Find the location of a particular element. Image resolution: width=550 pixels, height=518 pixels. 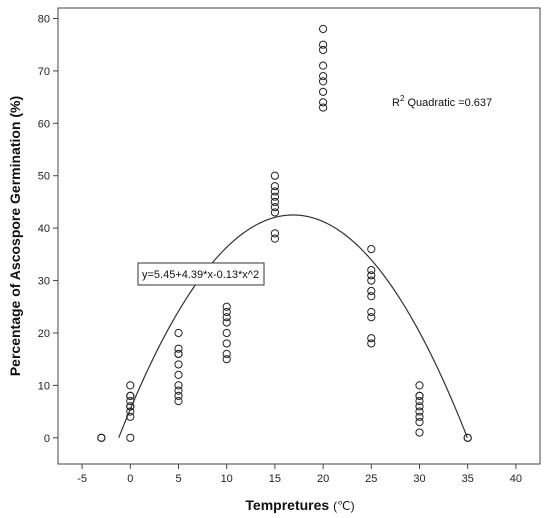

y-tick-label: 10 is located at coordinates (44, 386).